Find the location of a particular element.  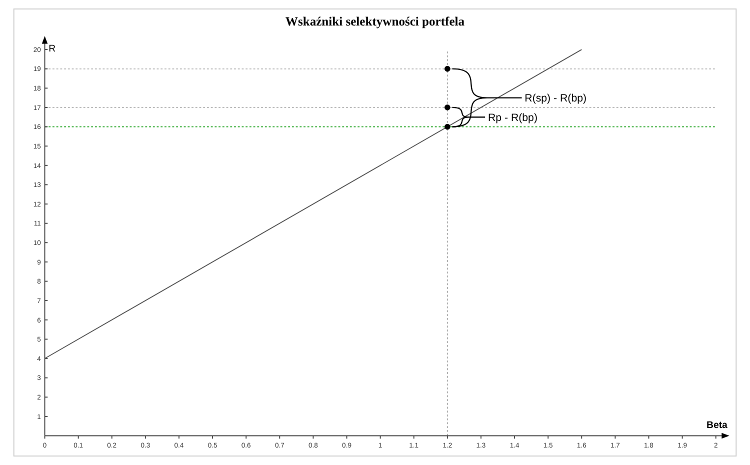

y-axis-title: R is located at coordinates (52, 48).